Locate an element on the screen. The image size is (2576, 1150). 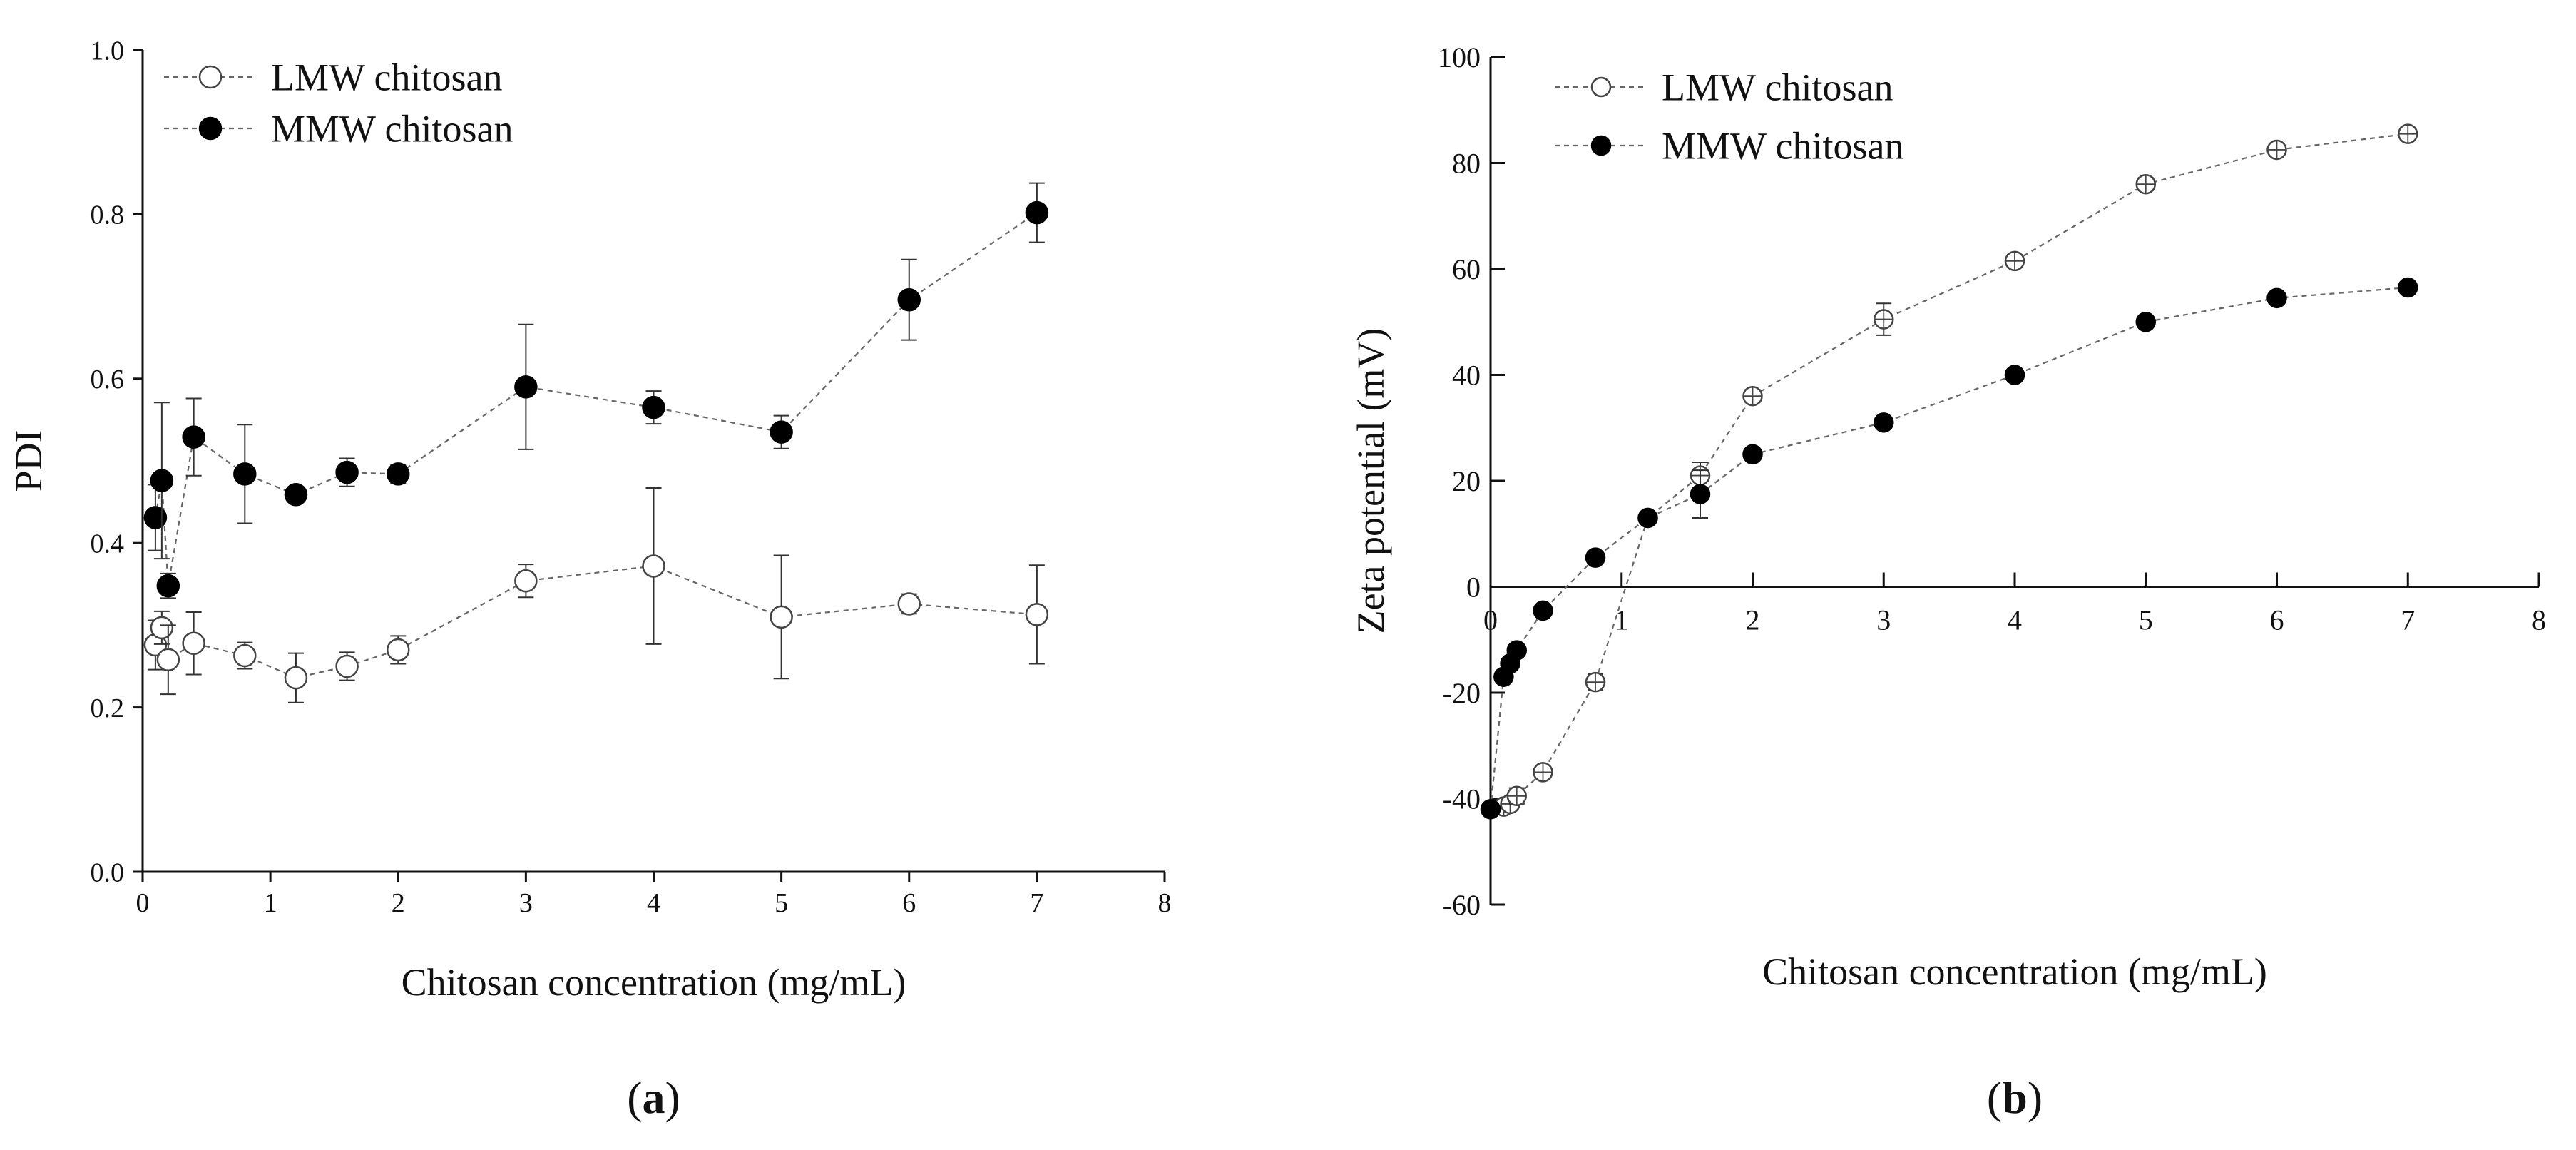
y-axis-label: PDI is located at coordinates (29, 460).